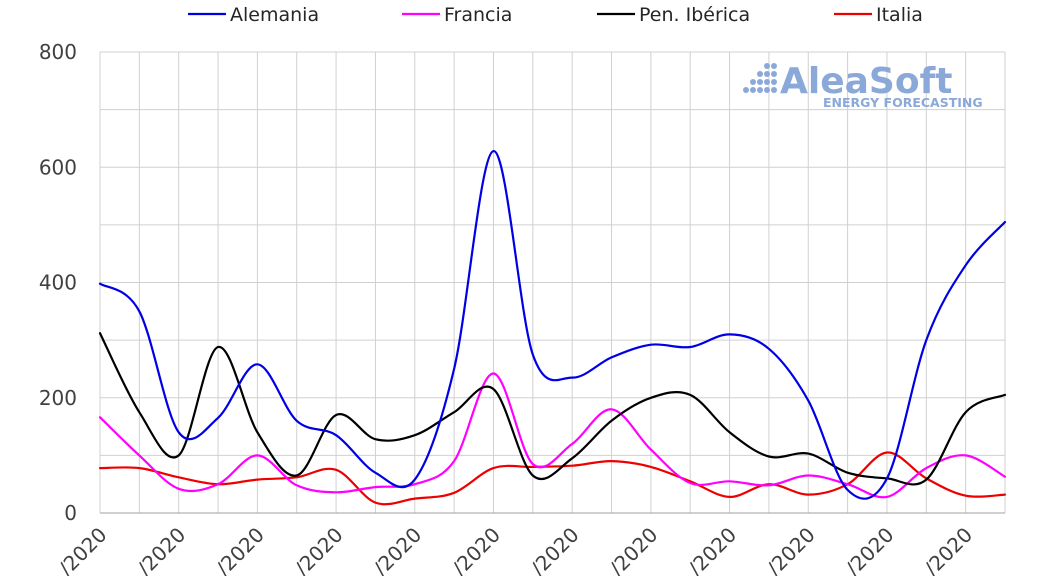  What do you see at coordinates (58, 52) in the screenshot?
I see `y-tick-label: 800` at bounding box center [58, 52].